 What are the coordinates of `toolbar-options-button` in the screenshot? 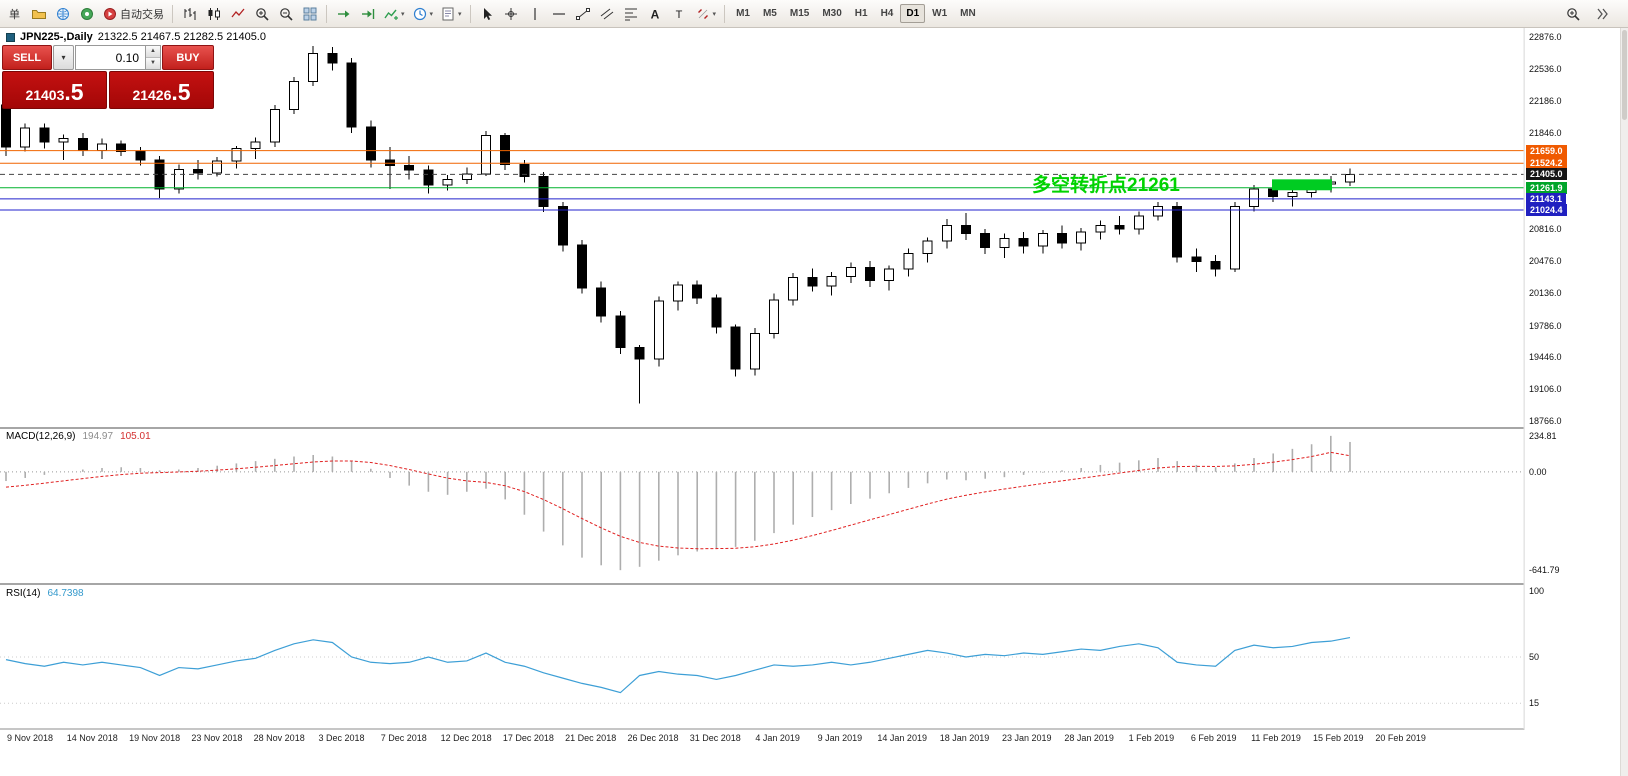 It's located at (1601, 13).